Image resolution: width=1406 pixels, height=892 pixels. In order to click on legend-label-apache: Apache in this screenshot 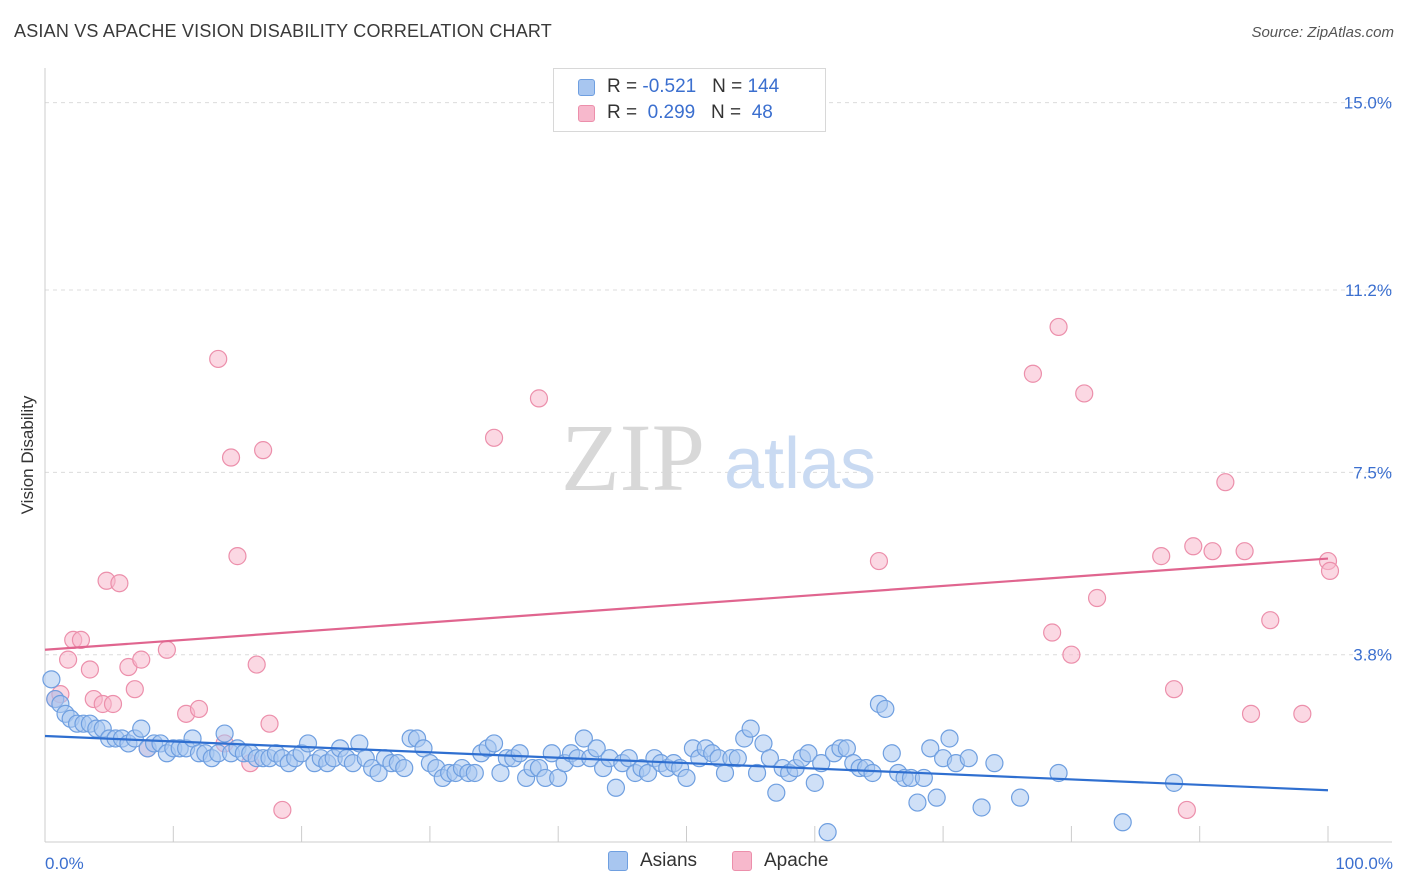, I will do `click(796, 860)`.